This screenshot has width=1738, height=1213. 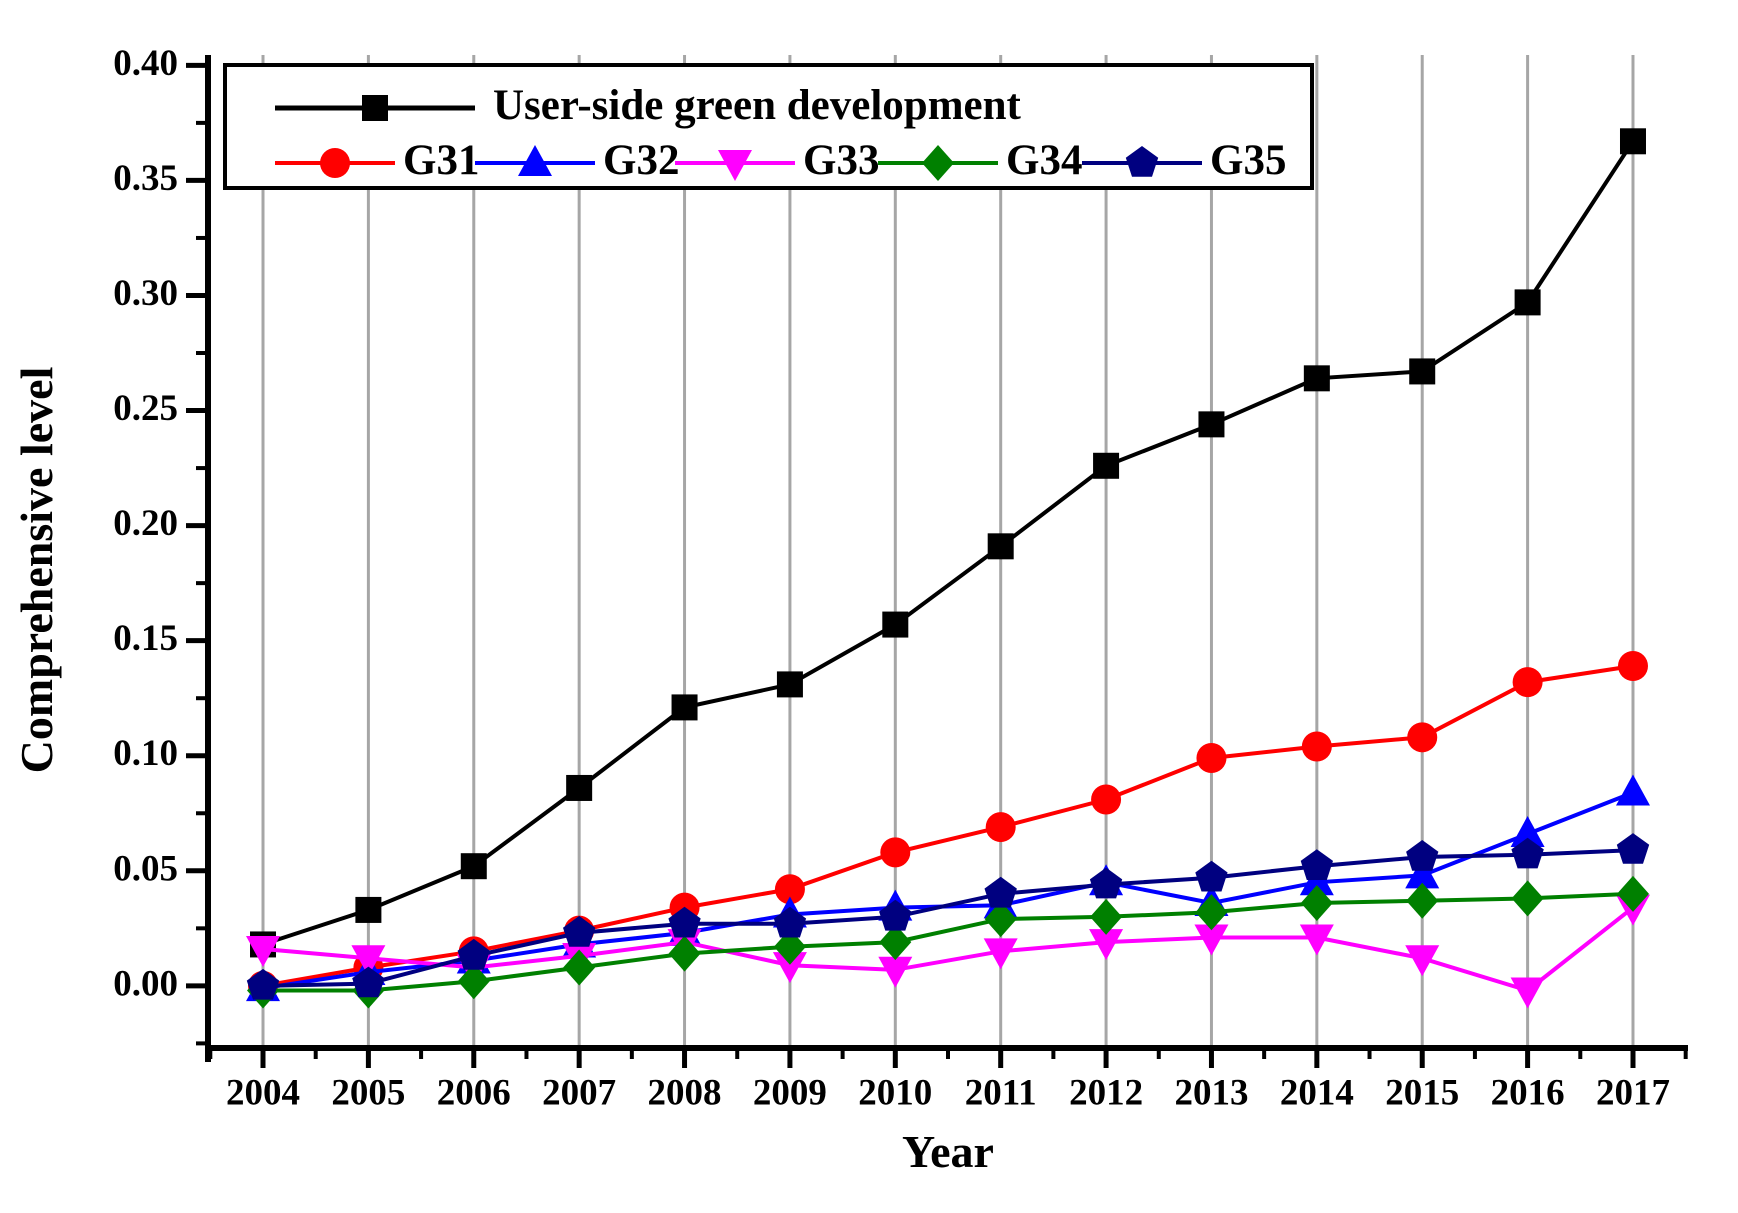 I want to click on x-tick-label-2005: 2005, so click(x=368, y=1092).